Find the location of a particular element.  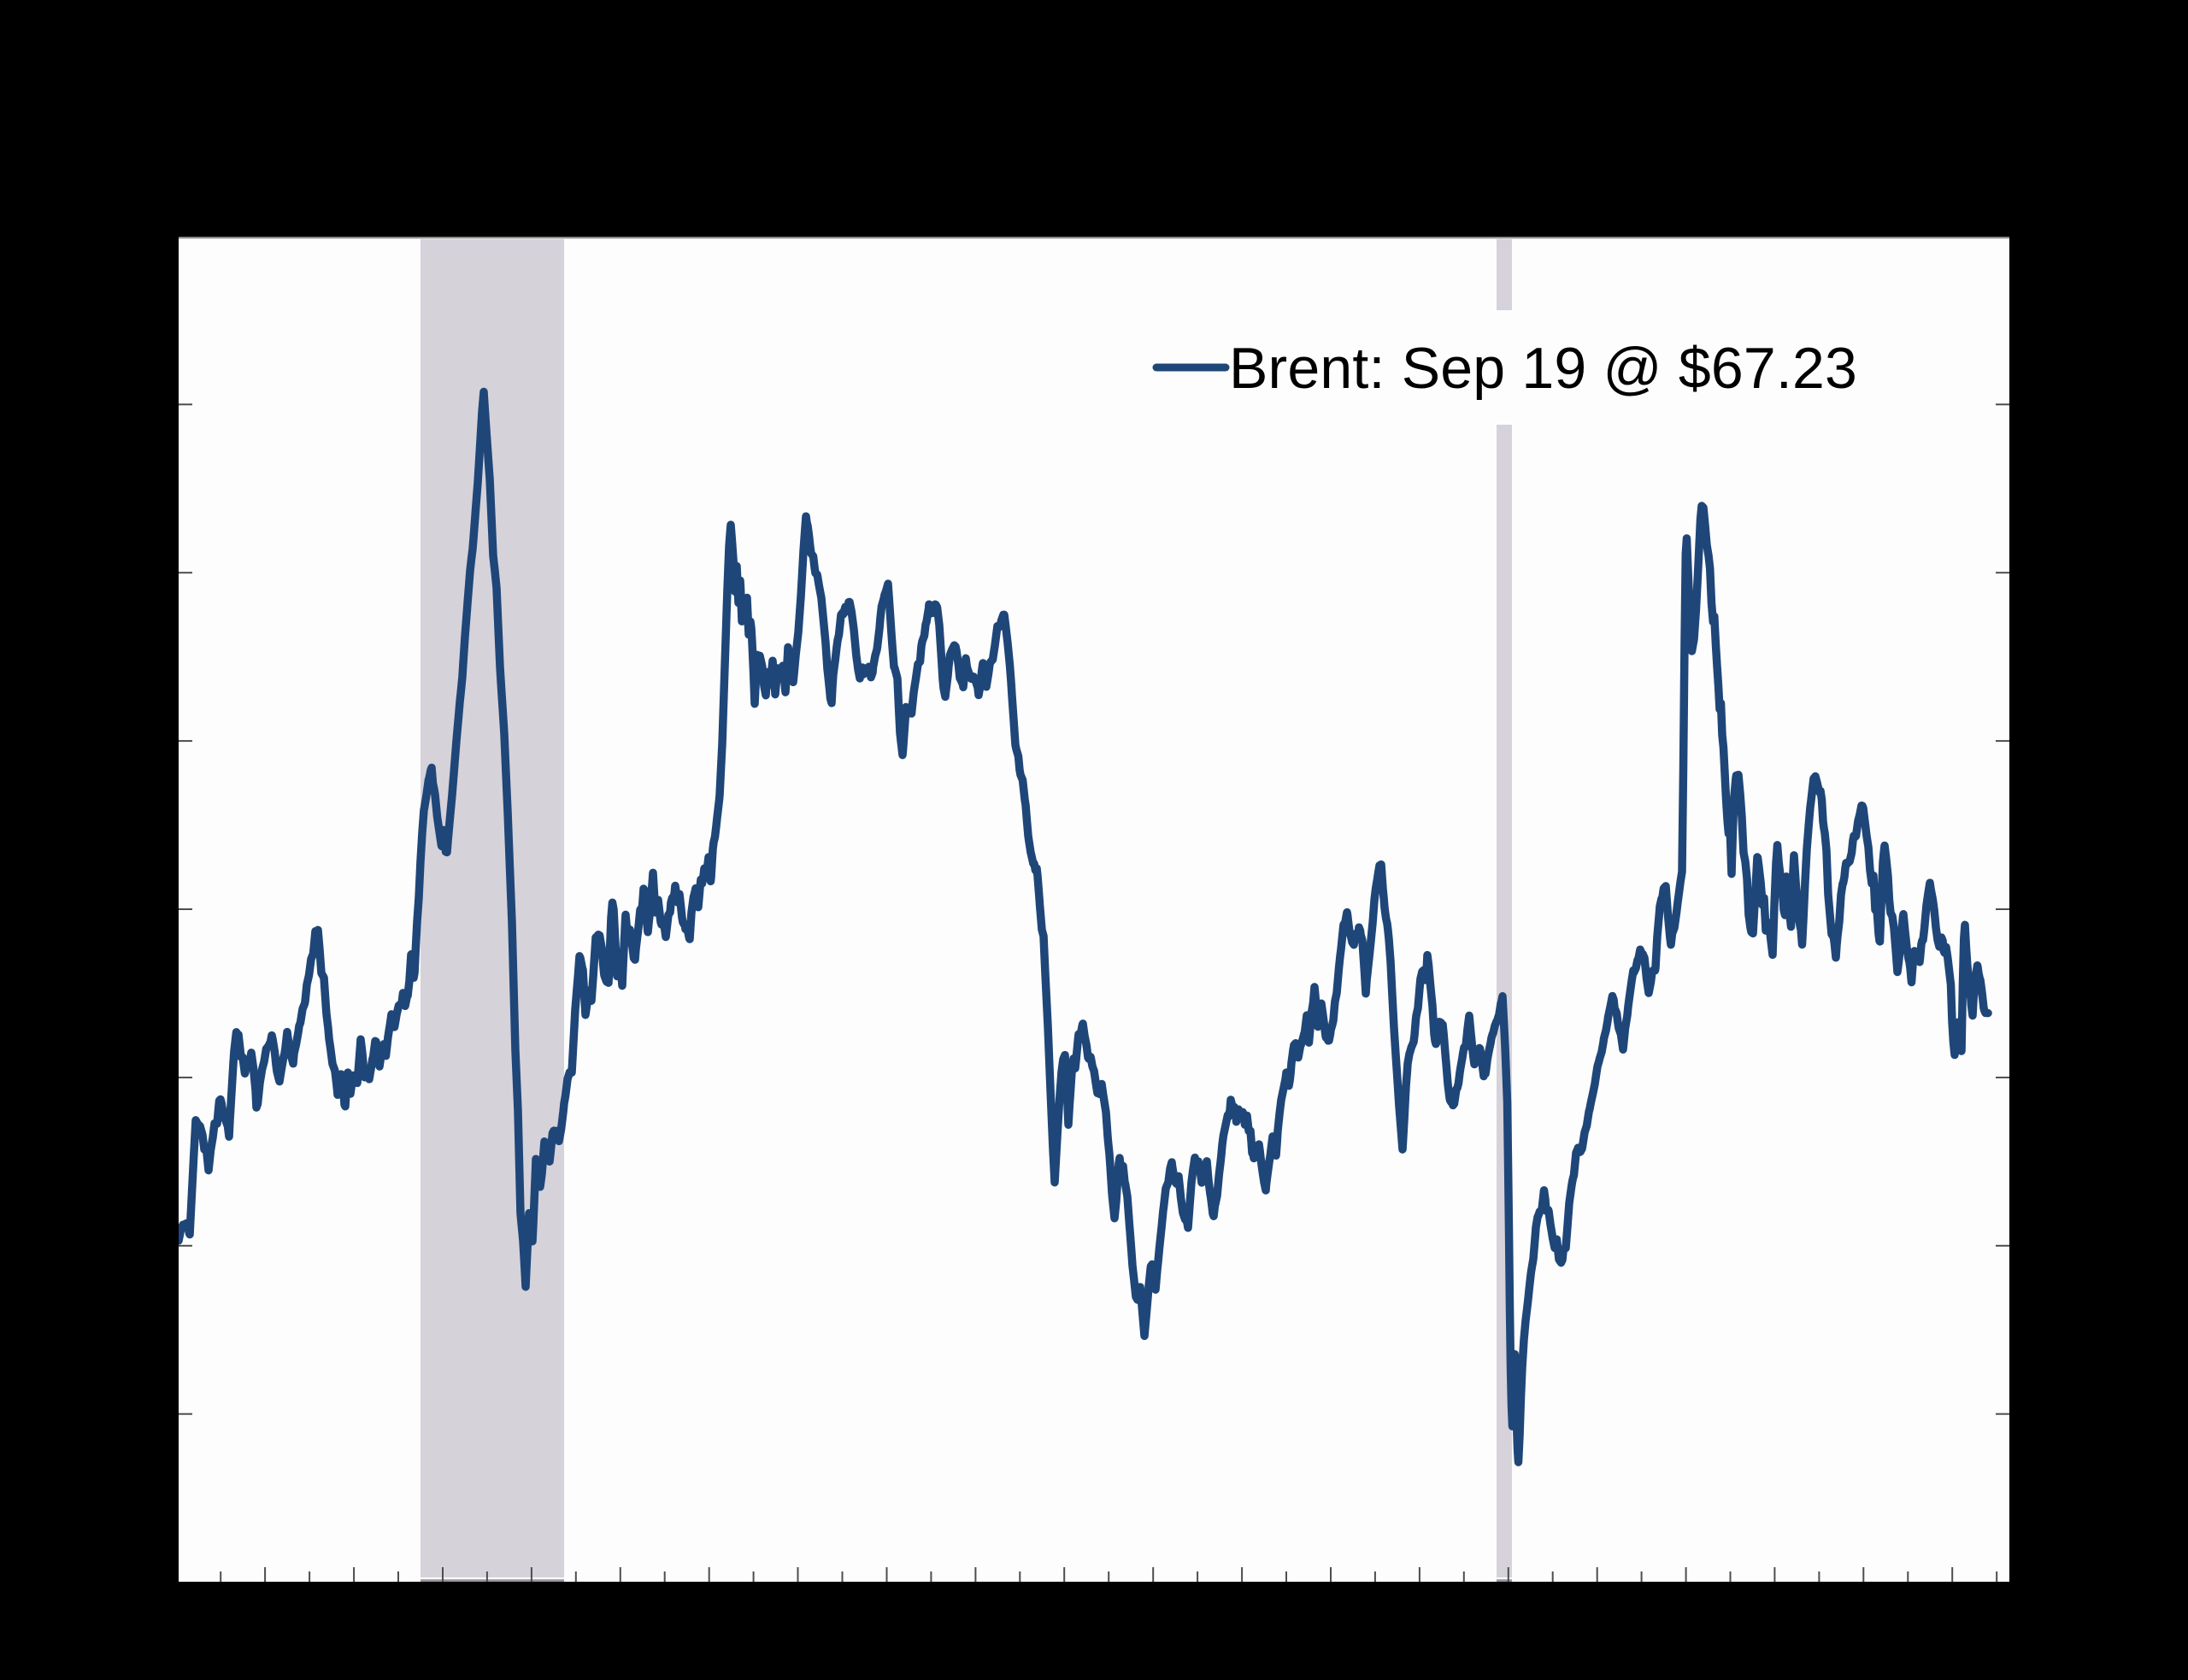

svg-text: Brent: Sep 19 @ $67.23 is located at coordinates (1543, 368).